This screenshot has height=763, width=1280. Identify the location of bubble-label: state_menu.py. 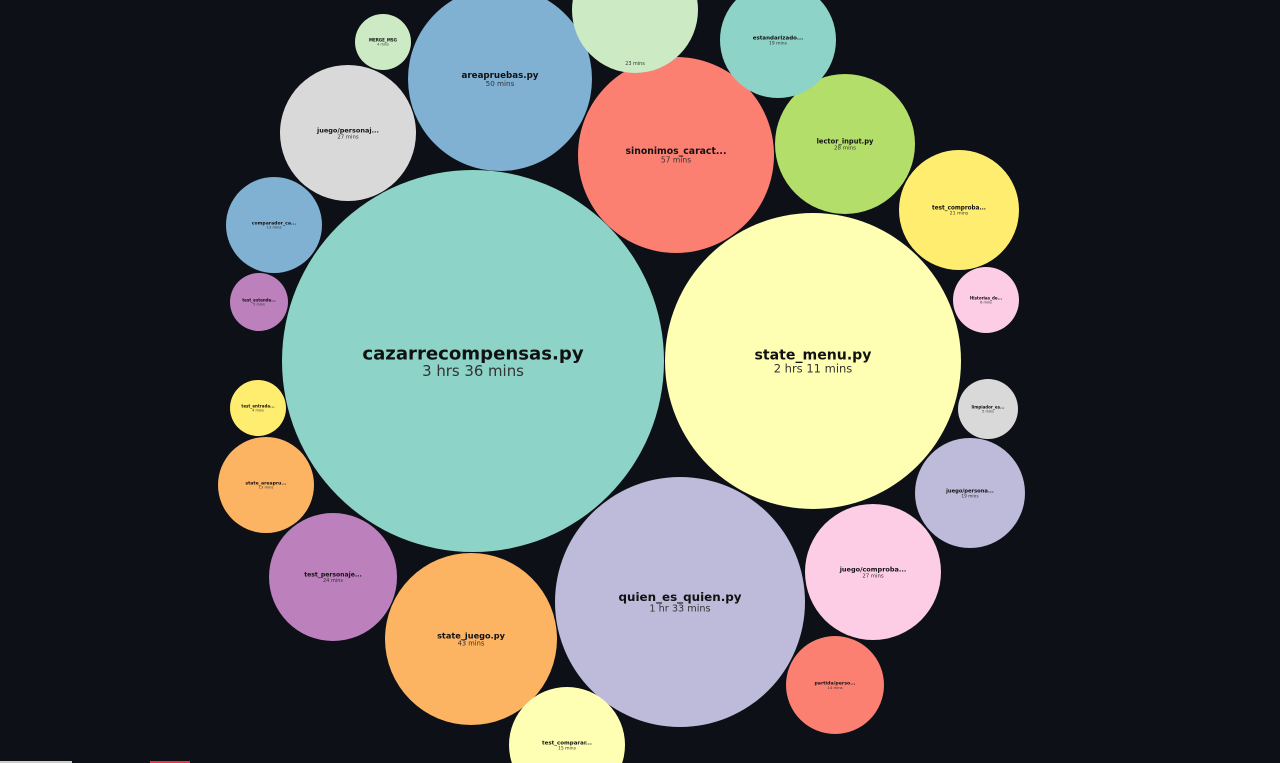
(813, 356).